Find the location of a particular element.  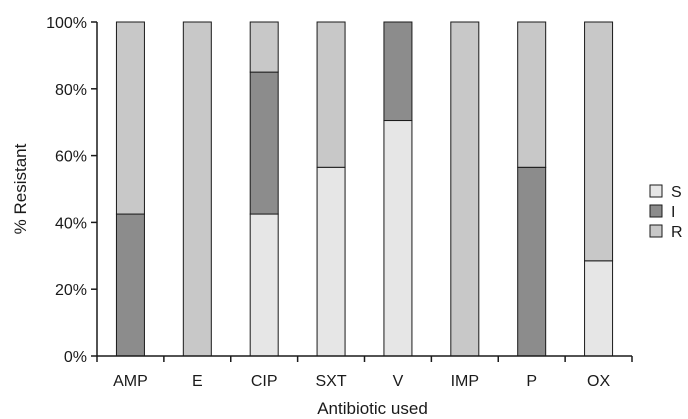

legend-label: I is located at coordinates (673, 212).